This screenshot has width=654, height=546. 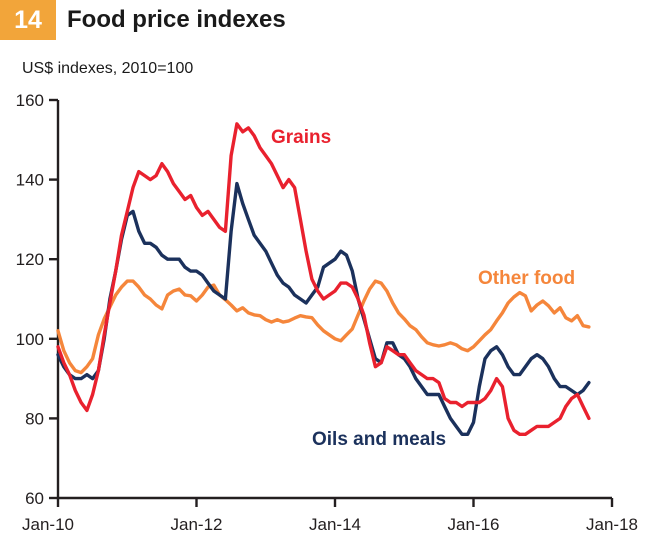 I want to click on x-tick-label: Jan-18, so click(x=612, y=524).